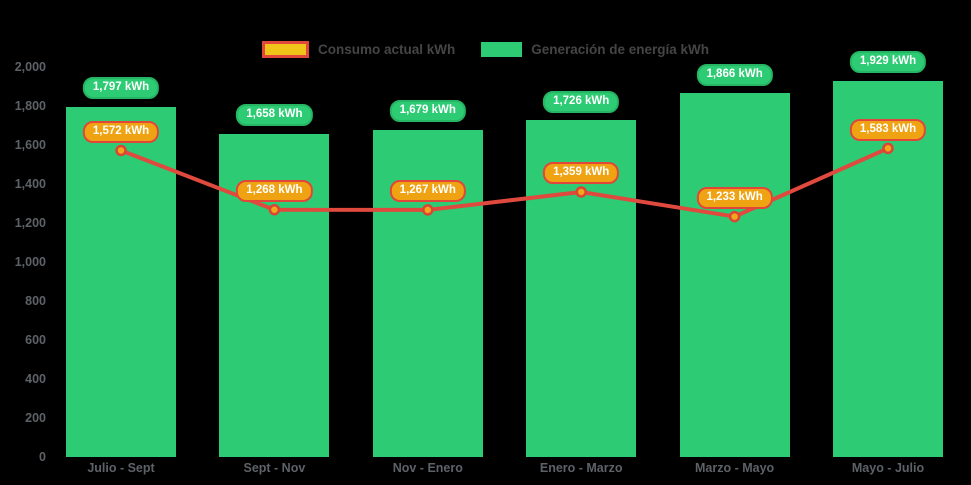  I want to click on y-axis-tick-label: 1,200, so click(30, 223).